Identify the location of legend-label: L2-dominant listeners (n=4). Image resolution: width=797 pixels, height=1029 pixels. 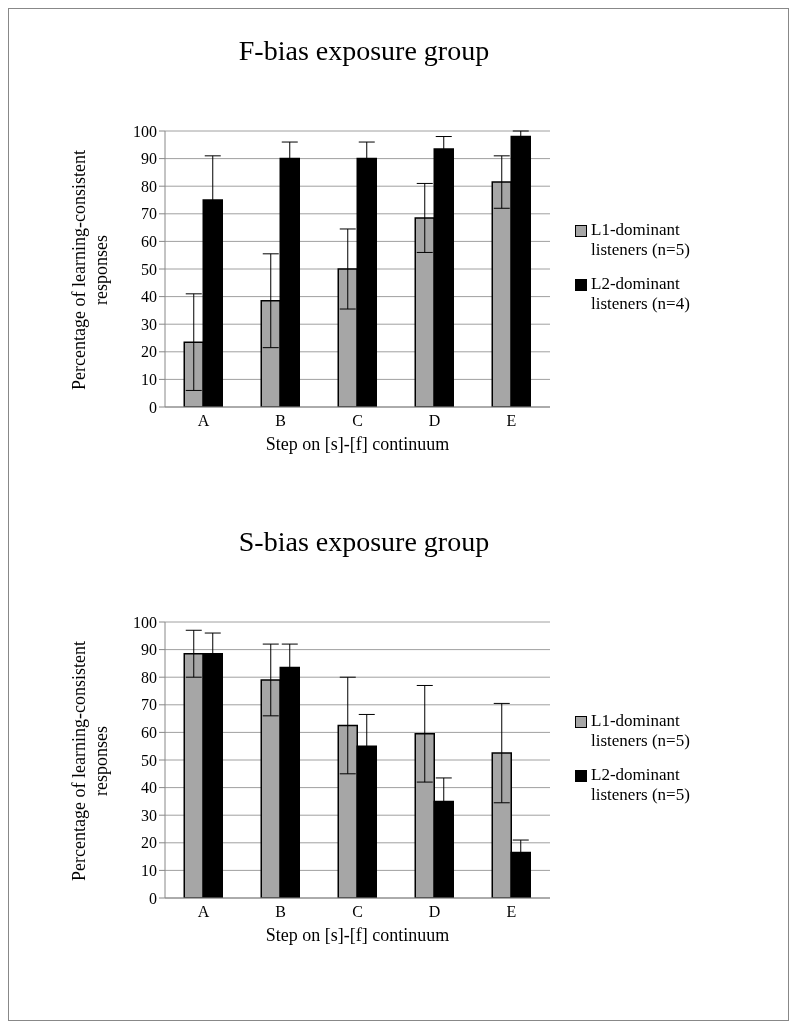
(641, 294).